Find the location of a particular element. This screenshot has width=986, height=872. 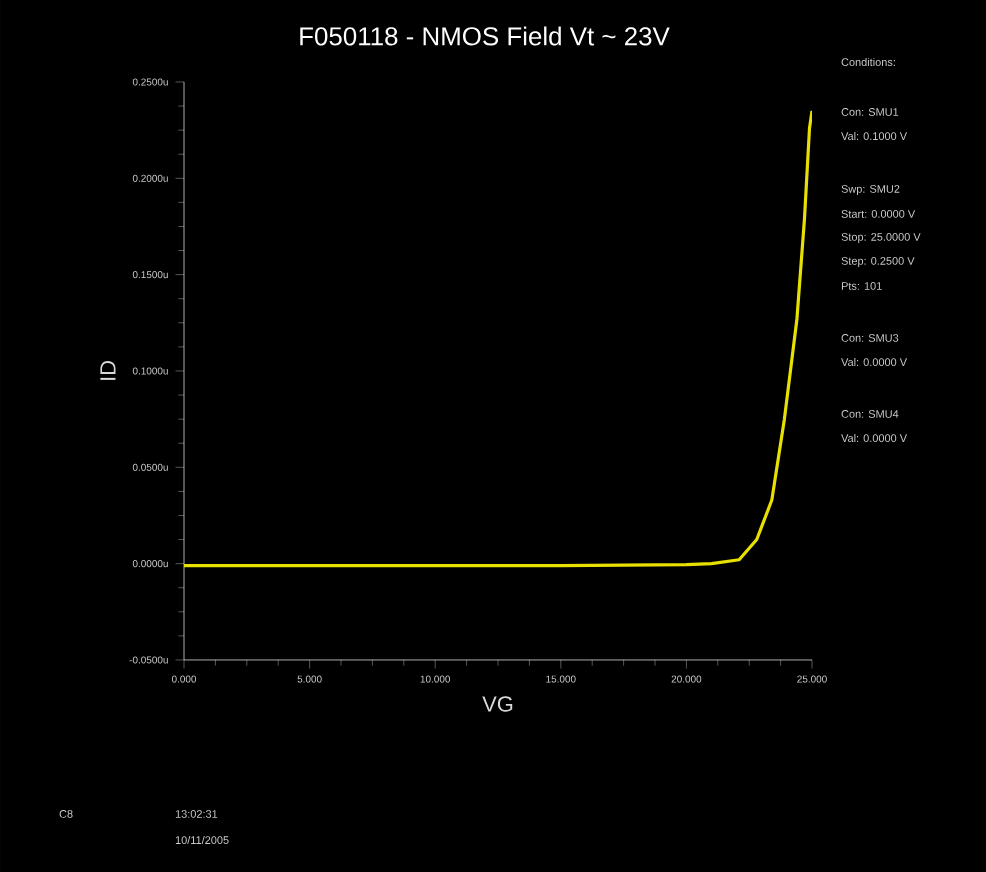

y-axis-title: ID is located at coordinates (108, 370).